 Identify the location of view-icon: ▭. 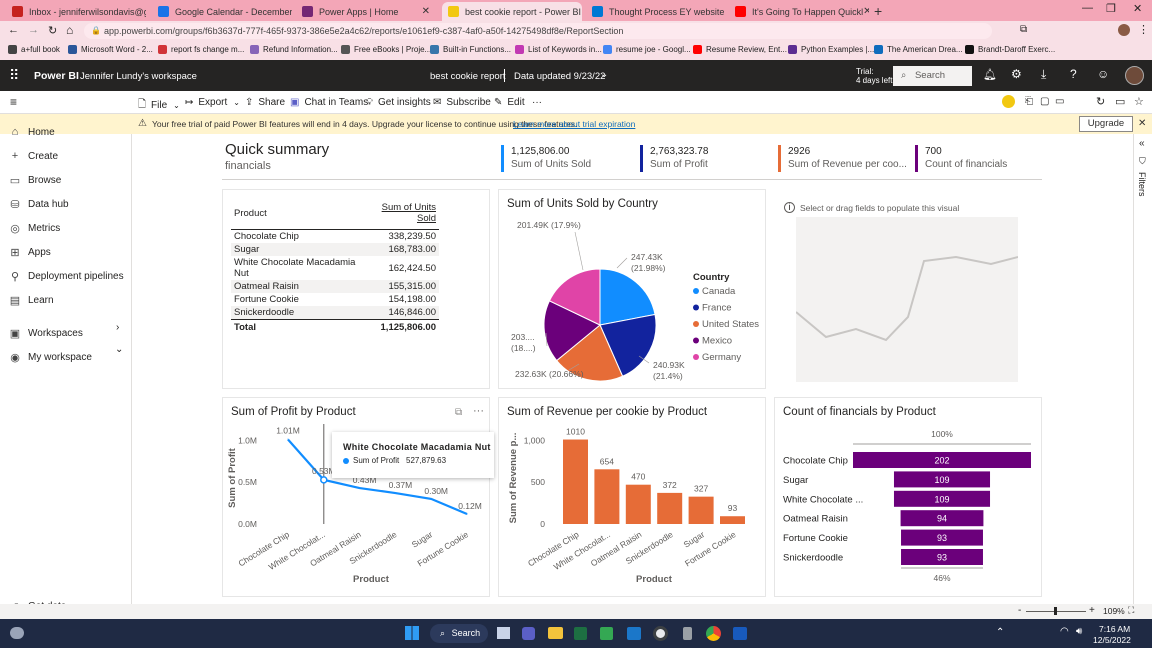
(1060, 101).